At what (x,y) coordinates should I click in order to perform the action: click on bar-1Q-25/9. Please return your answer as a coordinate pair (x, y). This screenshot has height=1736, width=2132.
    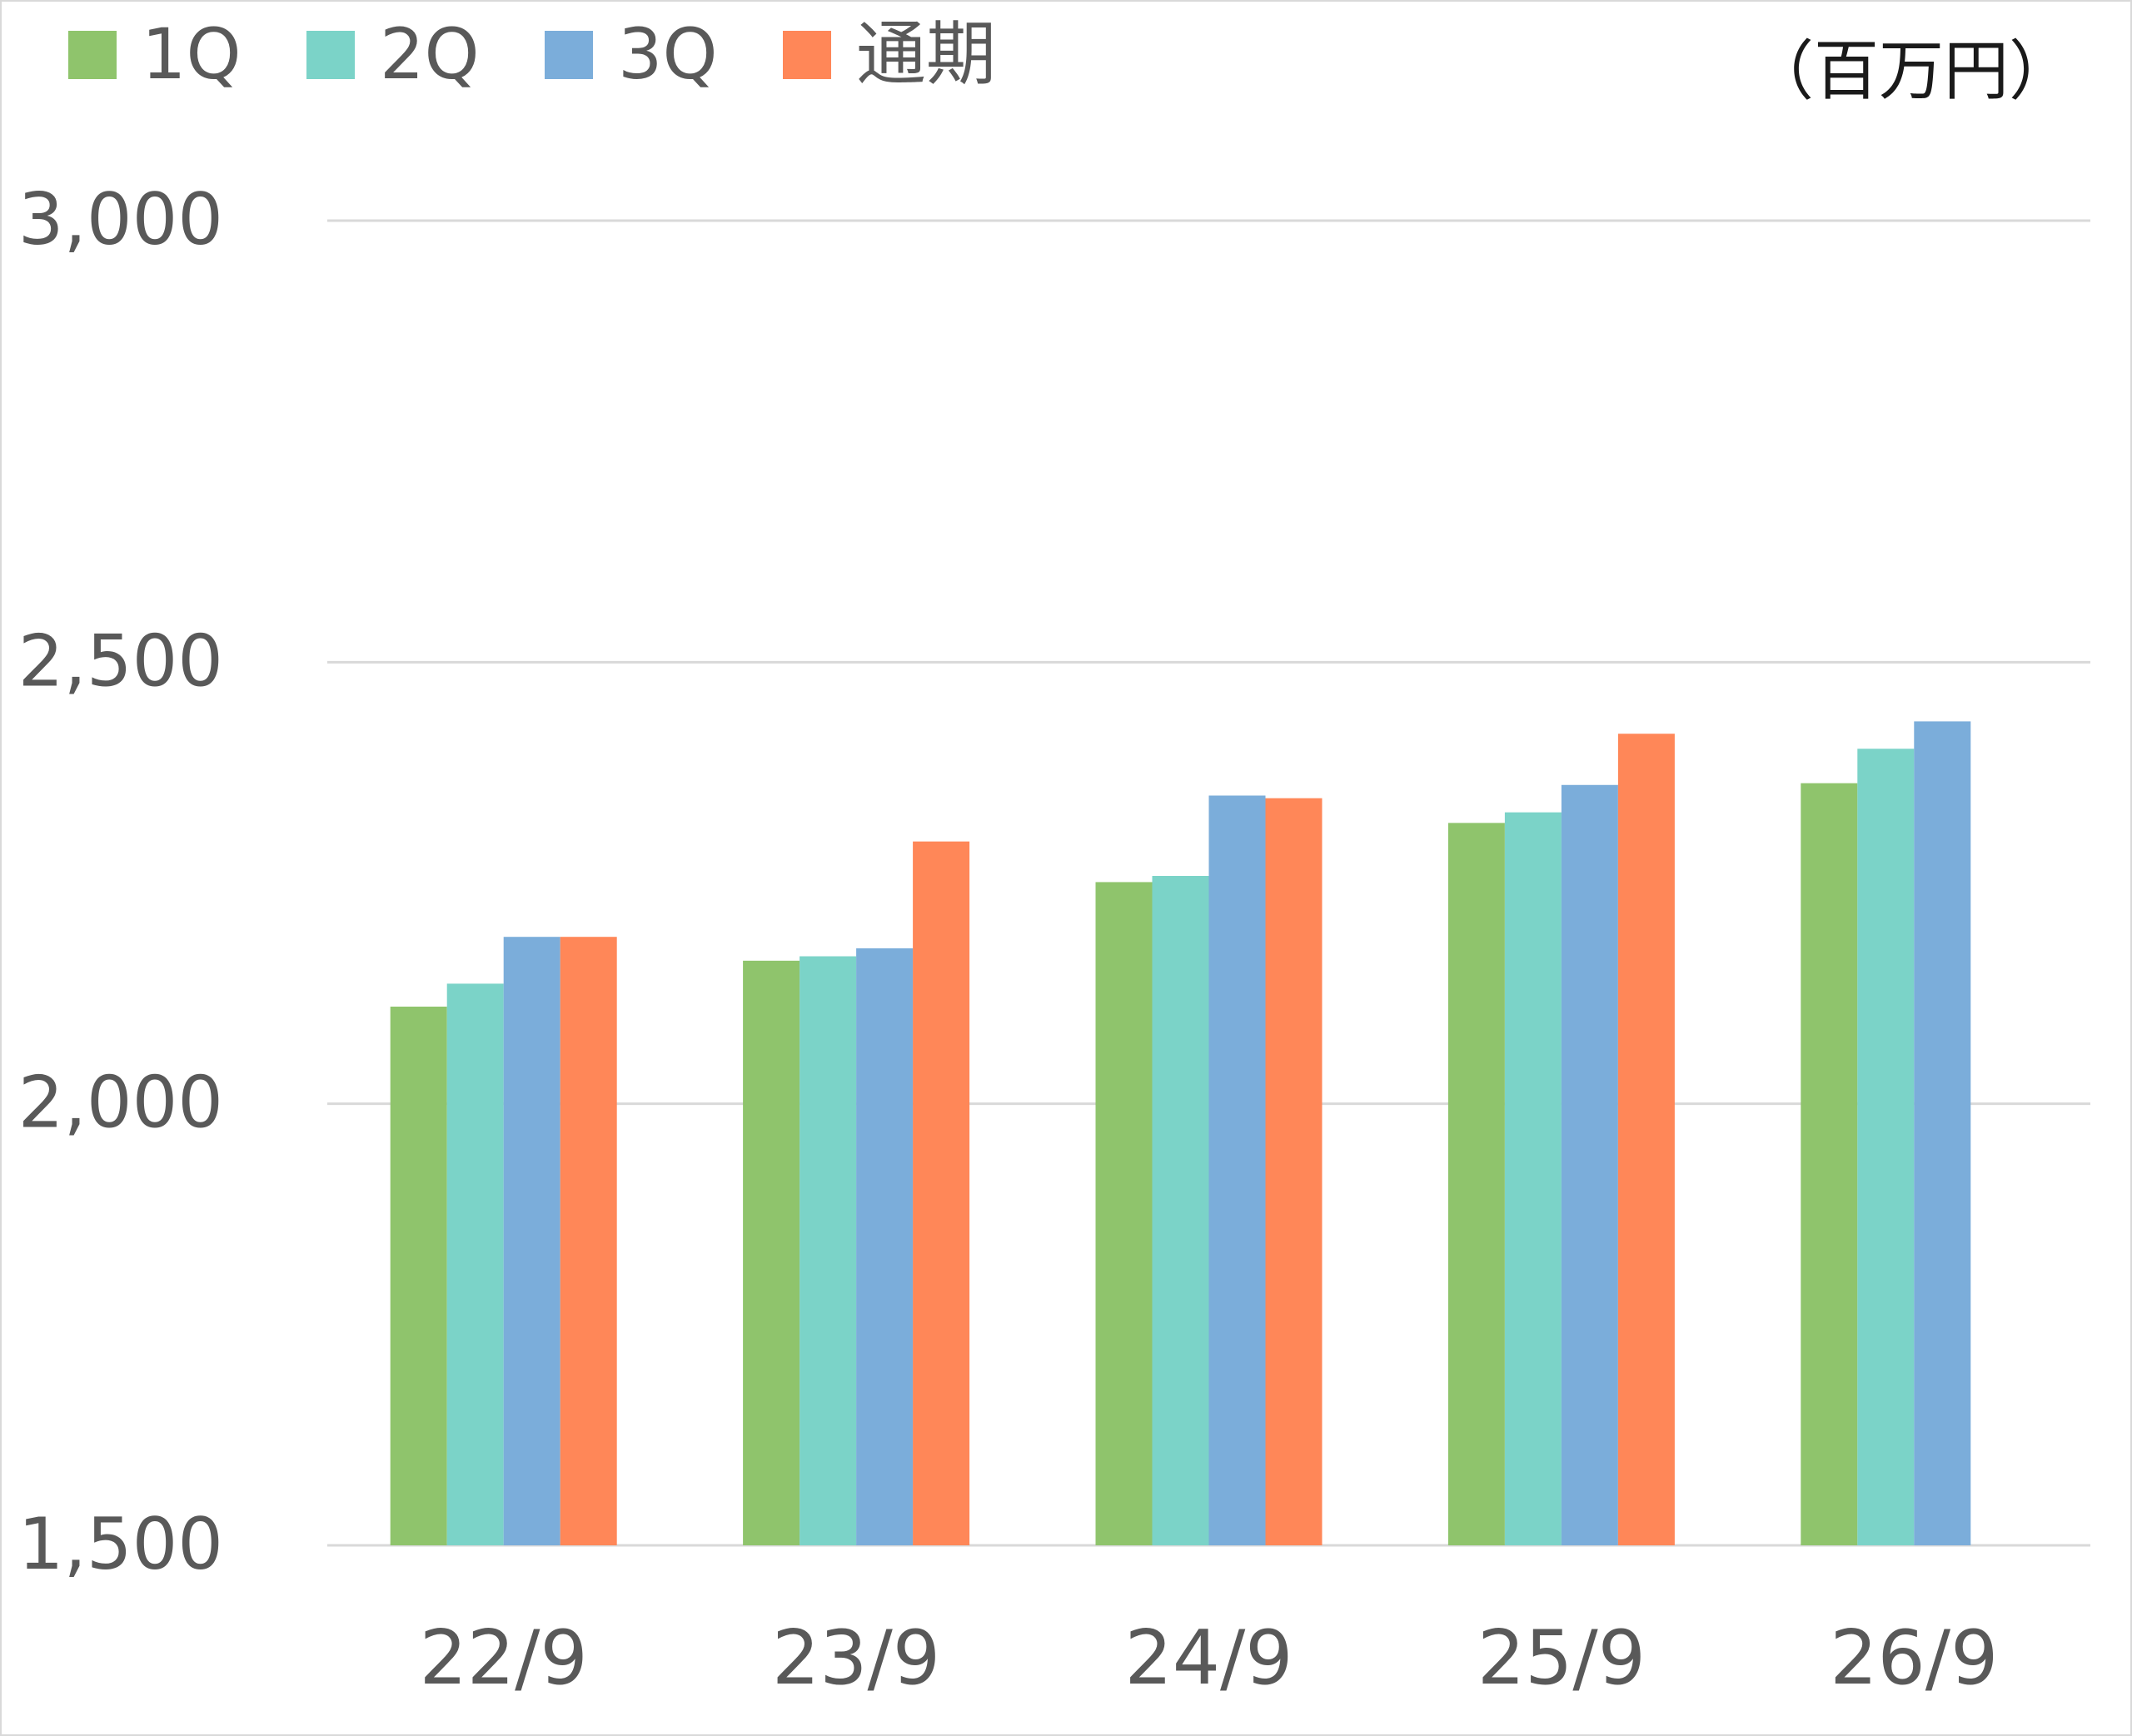
    Looking at the image, I should click on (1476, 1184).